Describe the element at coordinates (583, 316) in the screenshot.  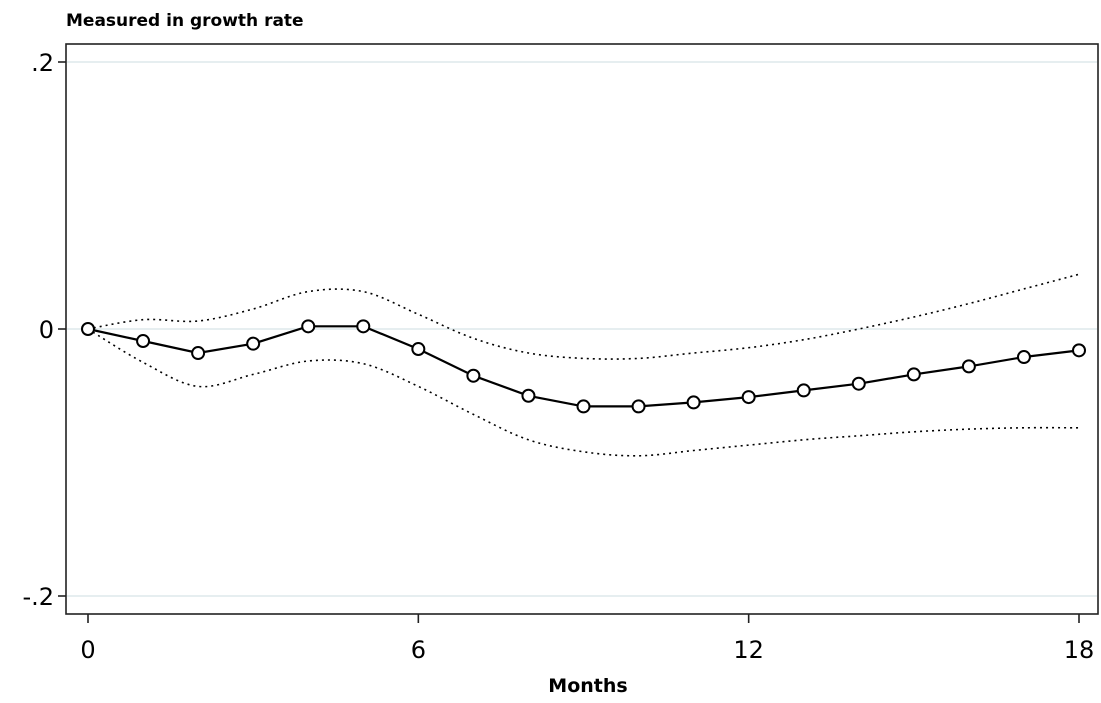
I see `series-line-upper-bound` at that location.